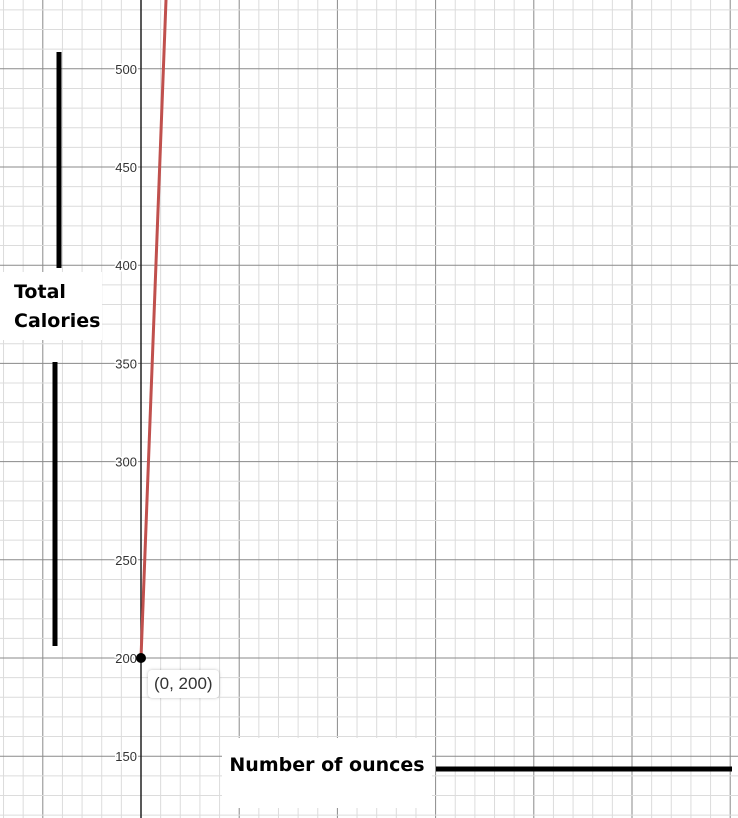 The width and height of the screenshot is (738, 818). What do you see at coordinates (126, 462) in the screenshot?
I see `y-tick-label: 300` at bounding box center [126, 462].